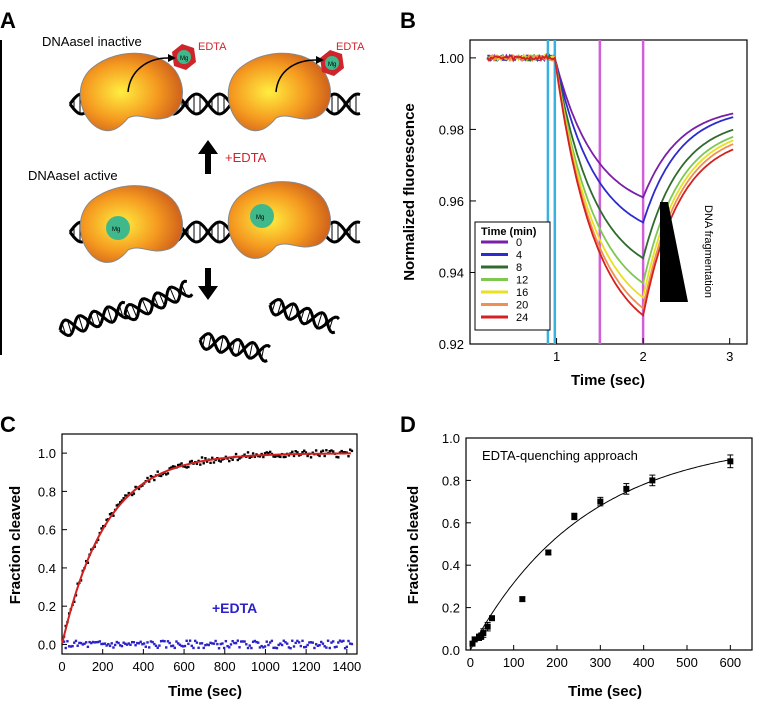 This screenshot has width=777, height=709. What do you see at coordinates (47, 606) in the screenshot?
I see `chart-c-ytick-label: 0.2` at bounding box center [47, 606].